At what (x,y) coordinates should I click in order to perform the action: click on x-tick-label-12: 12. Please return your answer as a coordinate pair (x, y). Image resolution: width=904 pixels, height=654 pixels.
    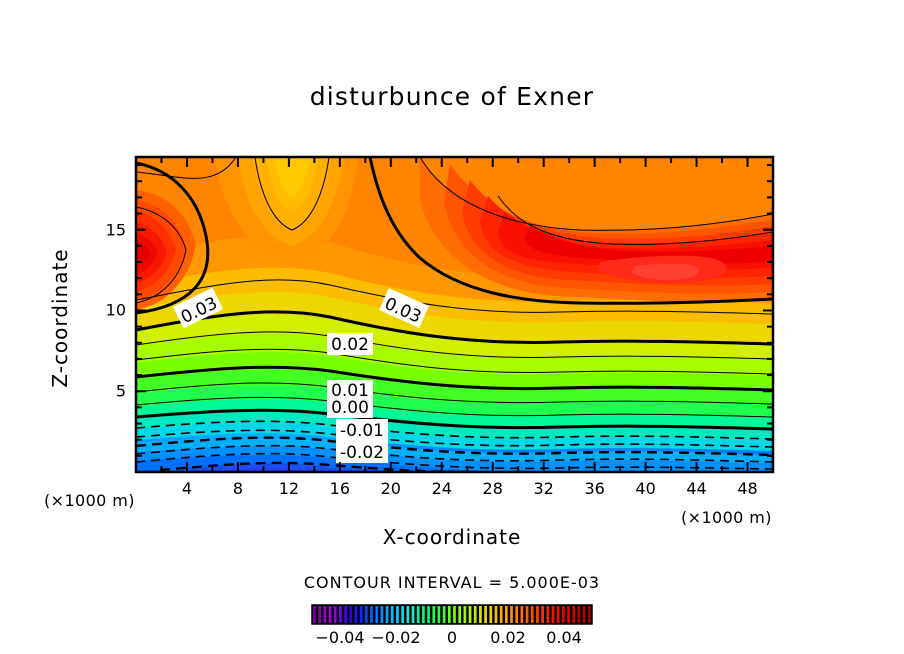
    Looking at the image, I should click on (289, 488).